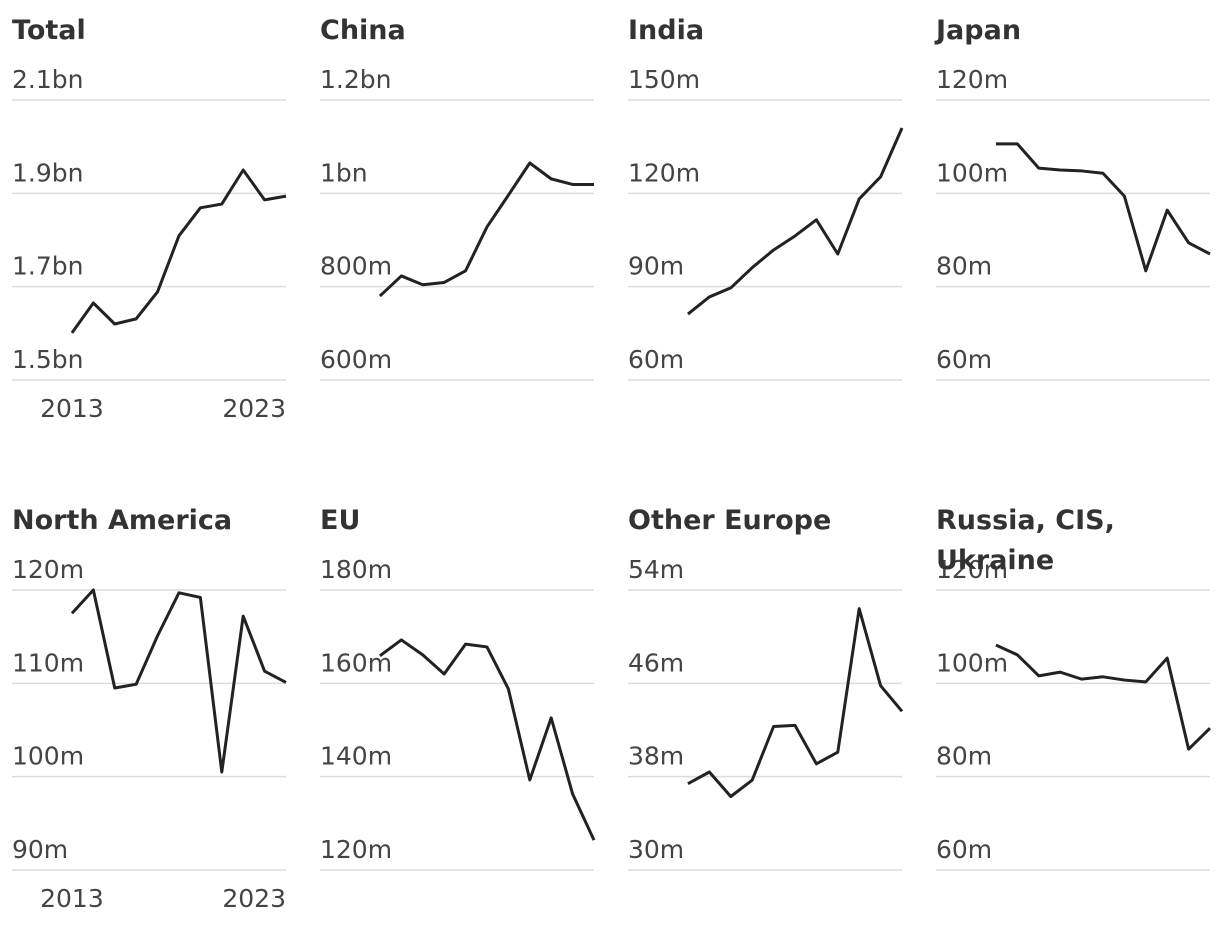 The image size is (1220, 930). I want to click on y-tick-label: 2.1bn, so click(47, 79).